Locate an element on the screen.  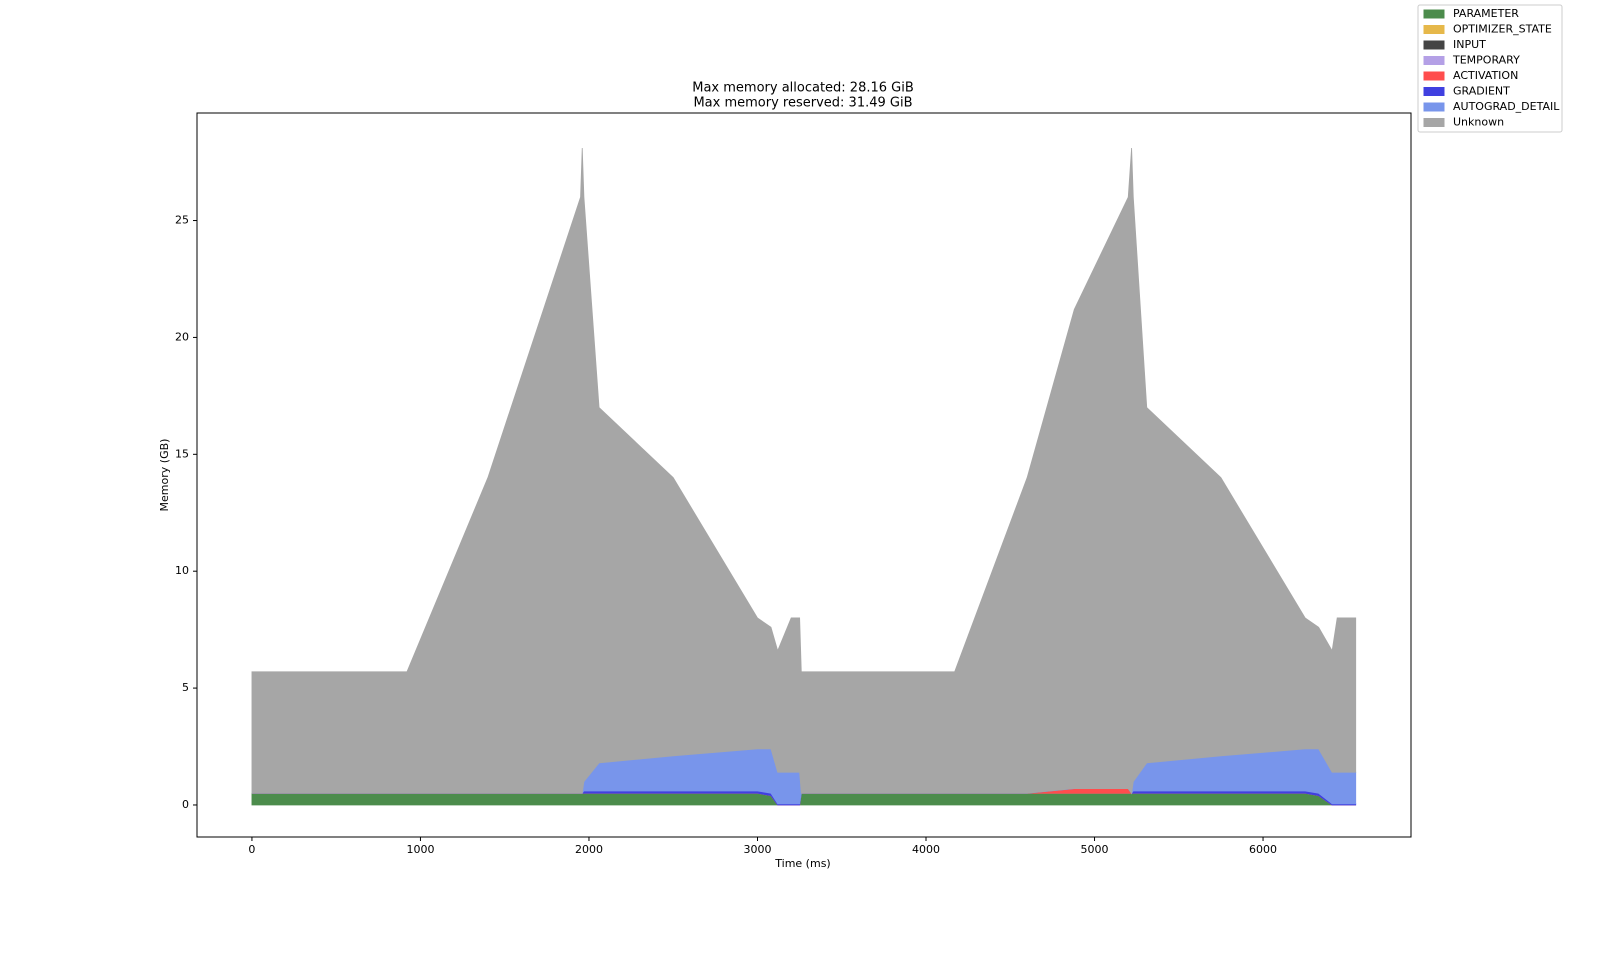
legend-label: PARAMETER is located at coordinates (1486, 13).